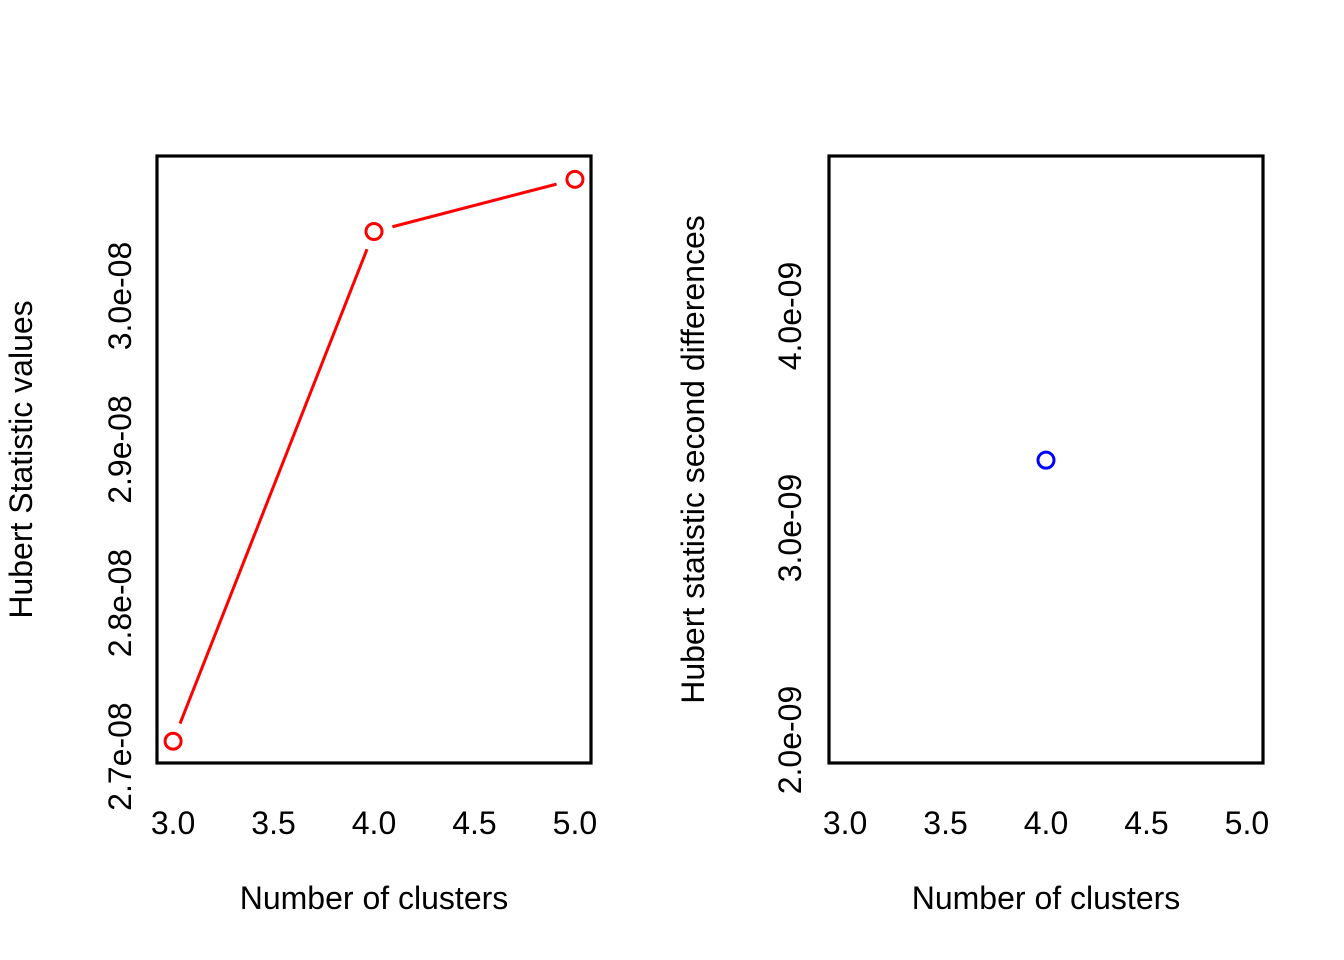 The image size is (1344, 960). Describe the element at coordinates (120, 526) in the screenshot. I see `y-tick-labels: 2.7e-08 2.8e-08 2.9e-08 3.0e-08` at that location.